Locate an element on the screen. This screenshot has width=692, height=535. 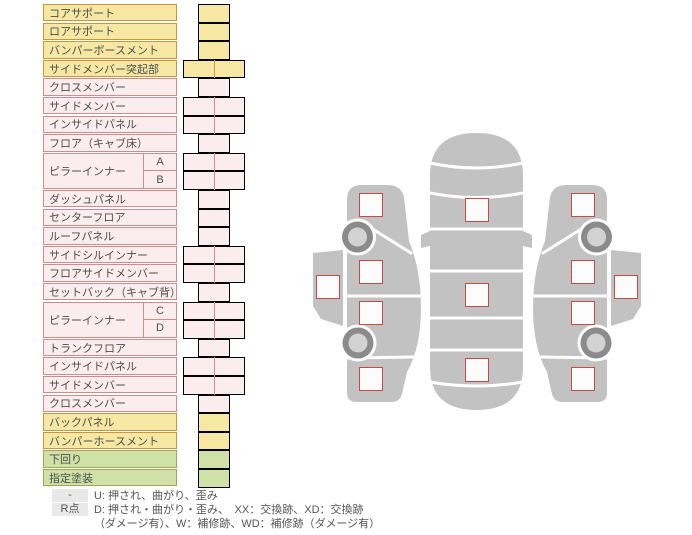
checkbox-roof is located at coordinates (477, 295).